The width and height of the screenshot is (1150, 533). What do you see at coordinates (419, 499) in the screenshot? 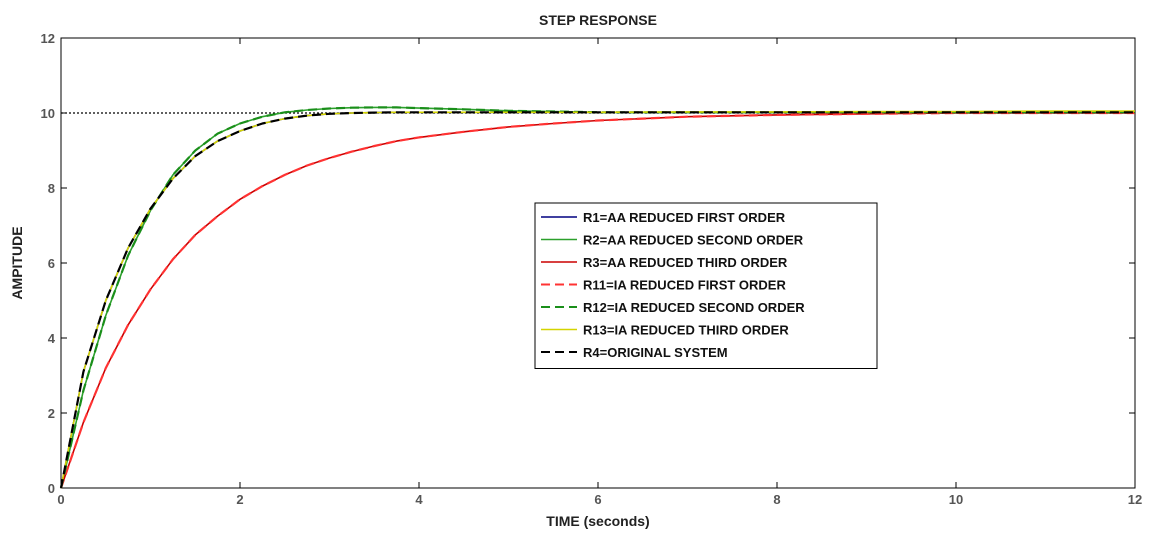
I see `x-tick-label: 4` at bounding box center [419, 499].